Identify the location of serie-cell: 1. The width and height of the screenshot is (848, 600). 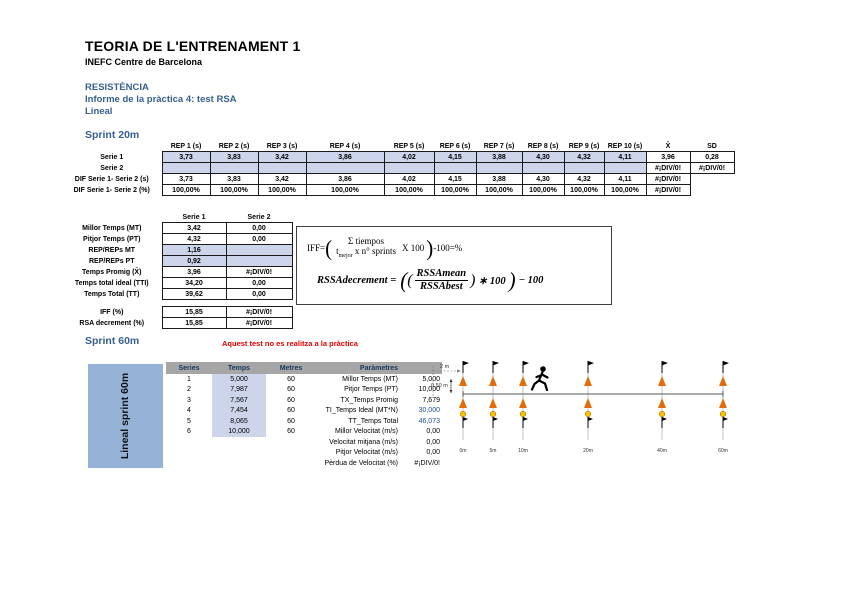
(189, 379).